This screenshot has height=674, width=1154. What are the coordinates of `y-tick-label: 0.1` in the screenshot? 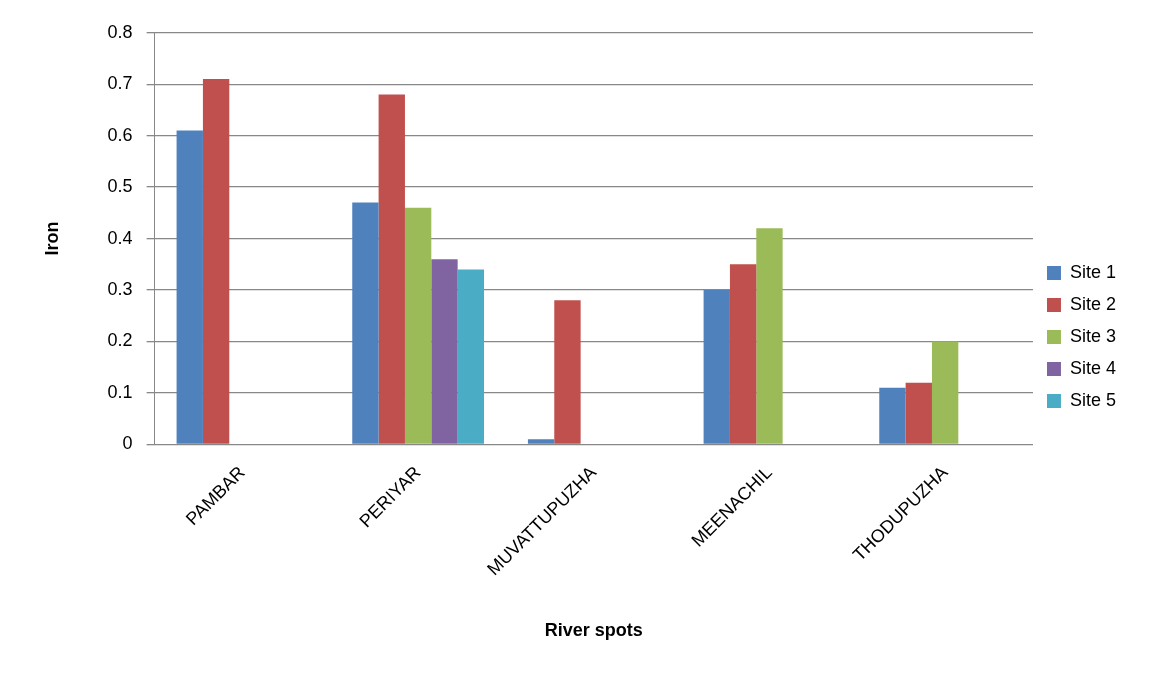 It's located at (120, 391).